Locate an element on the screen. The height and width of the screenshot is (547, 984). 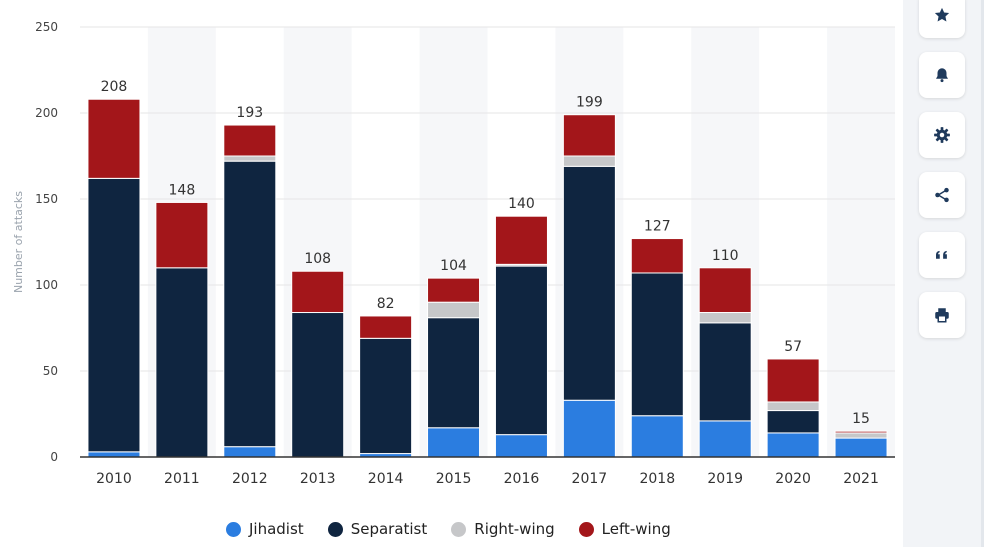
data-label-total: 208 is located at coordinates (114, 87).